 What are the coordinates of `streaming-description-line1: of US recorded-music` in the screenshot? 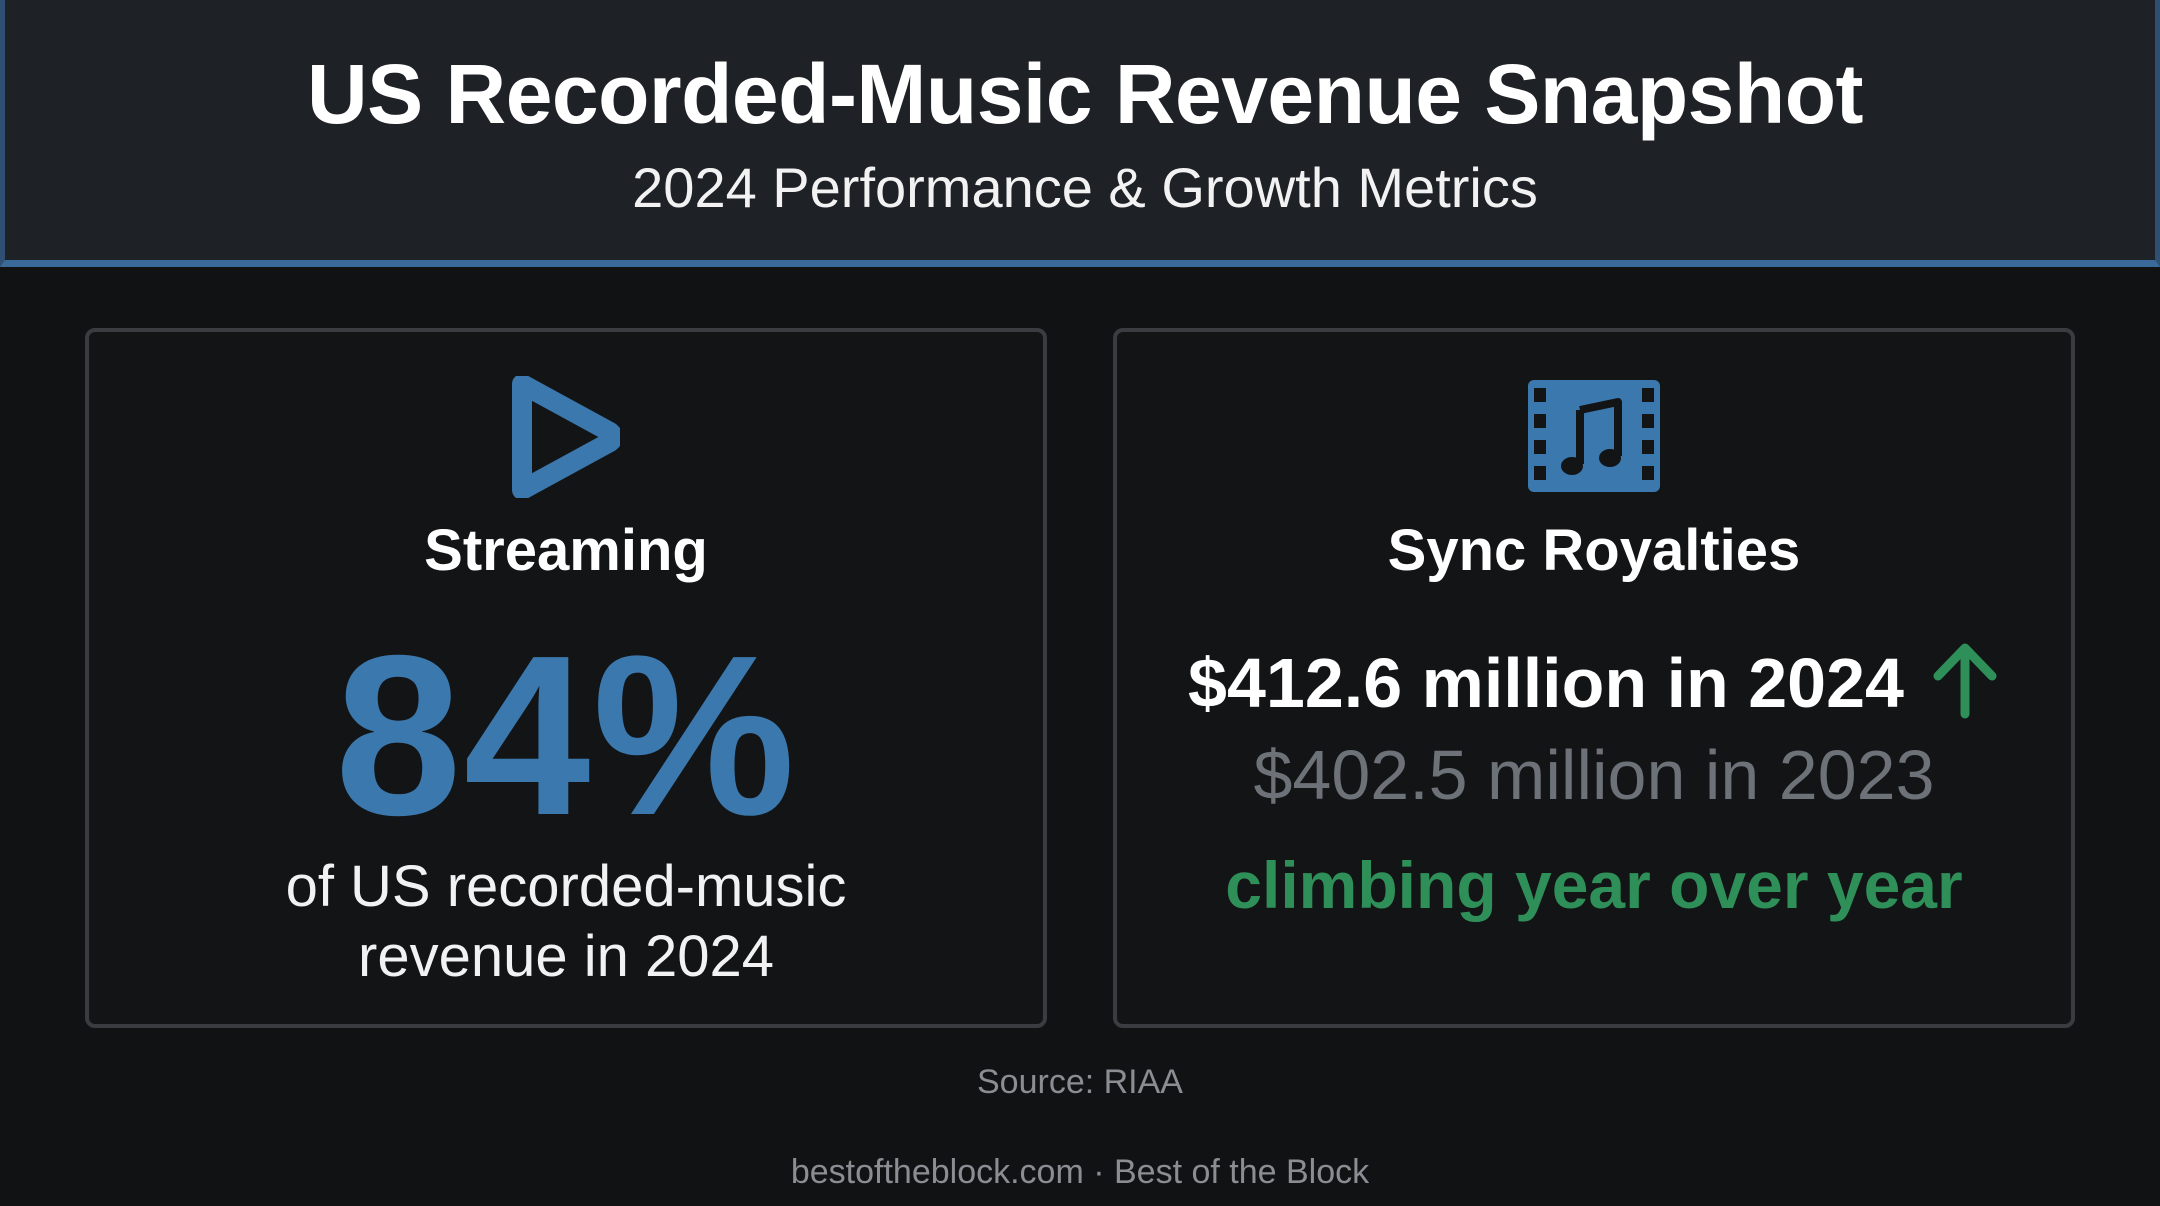 It's located at (566, 886).